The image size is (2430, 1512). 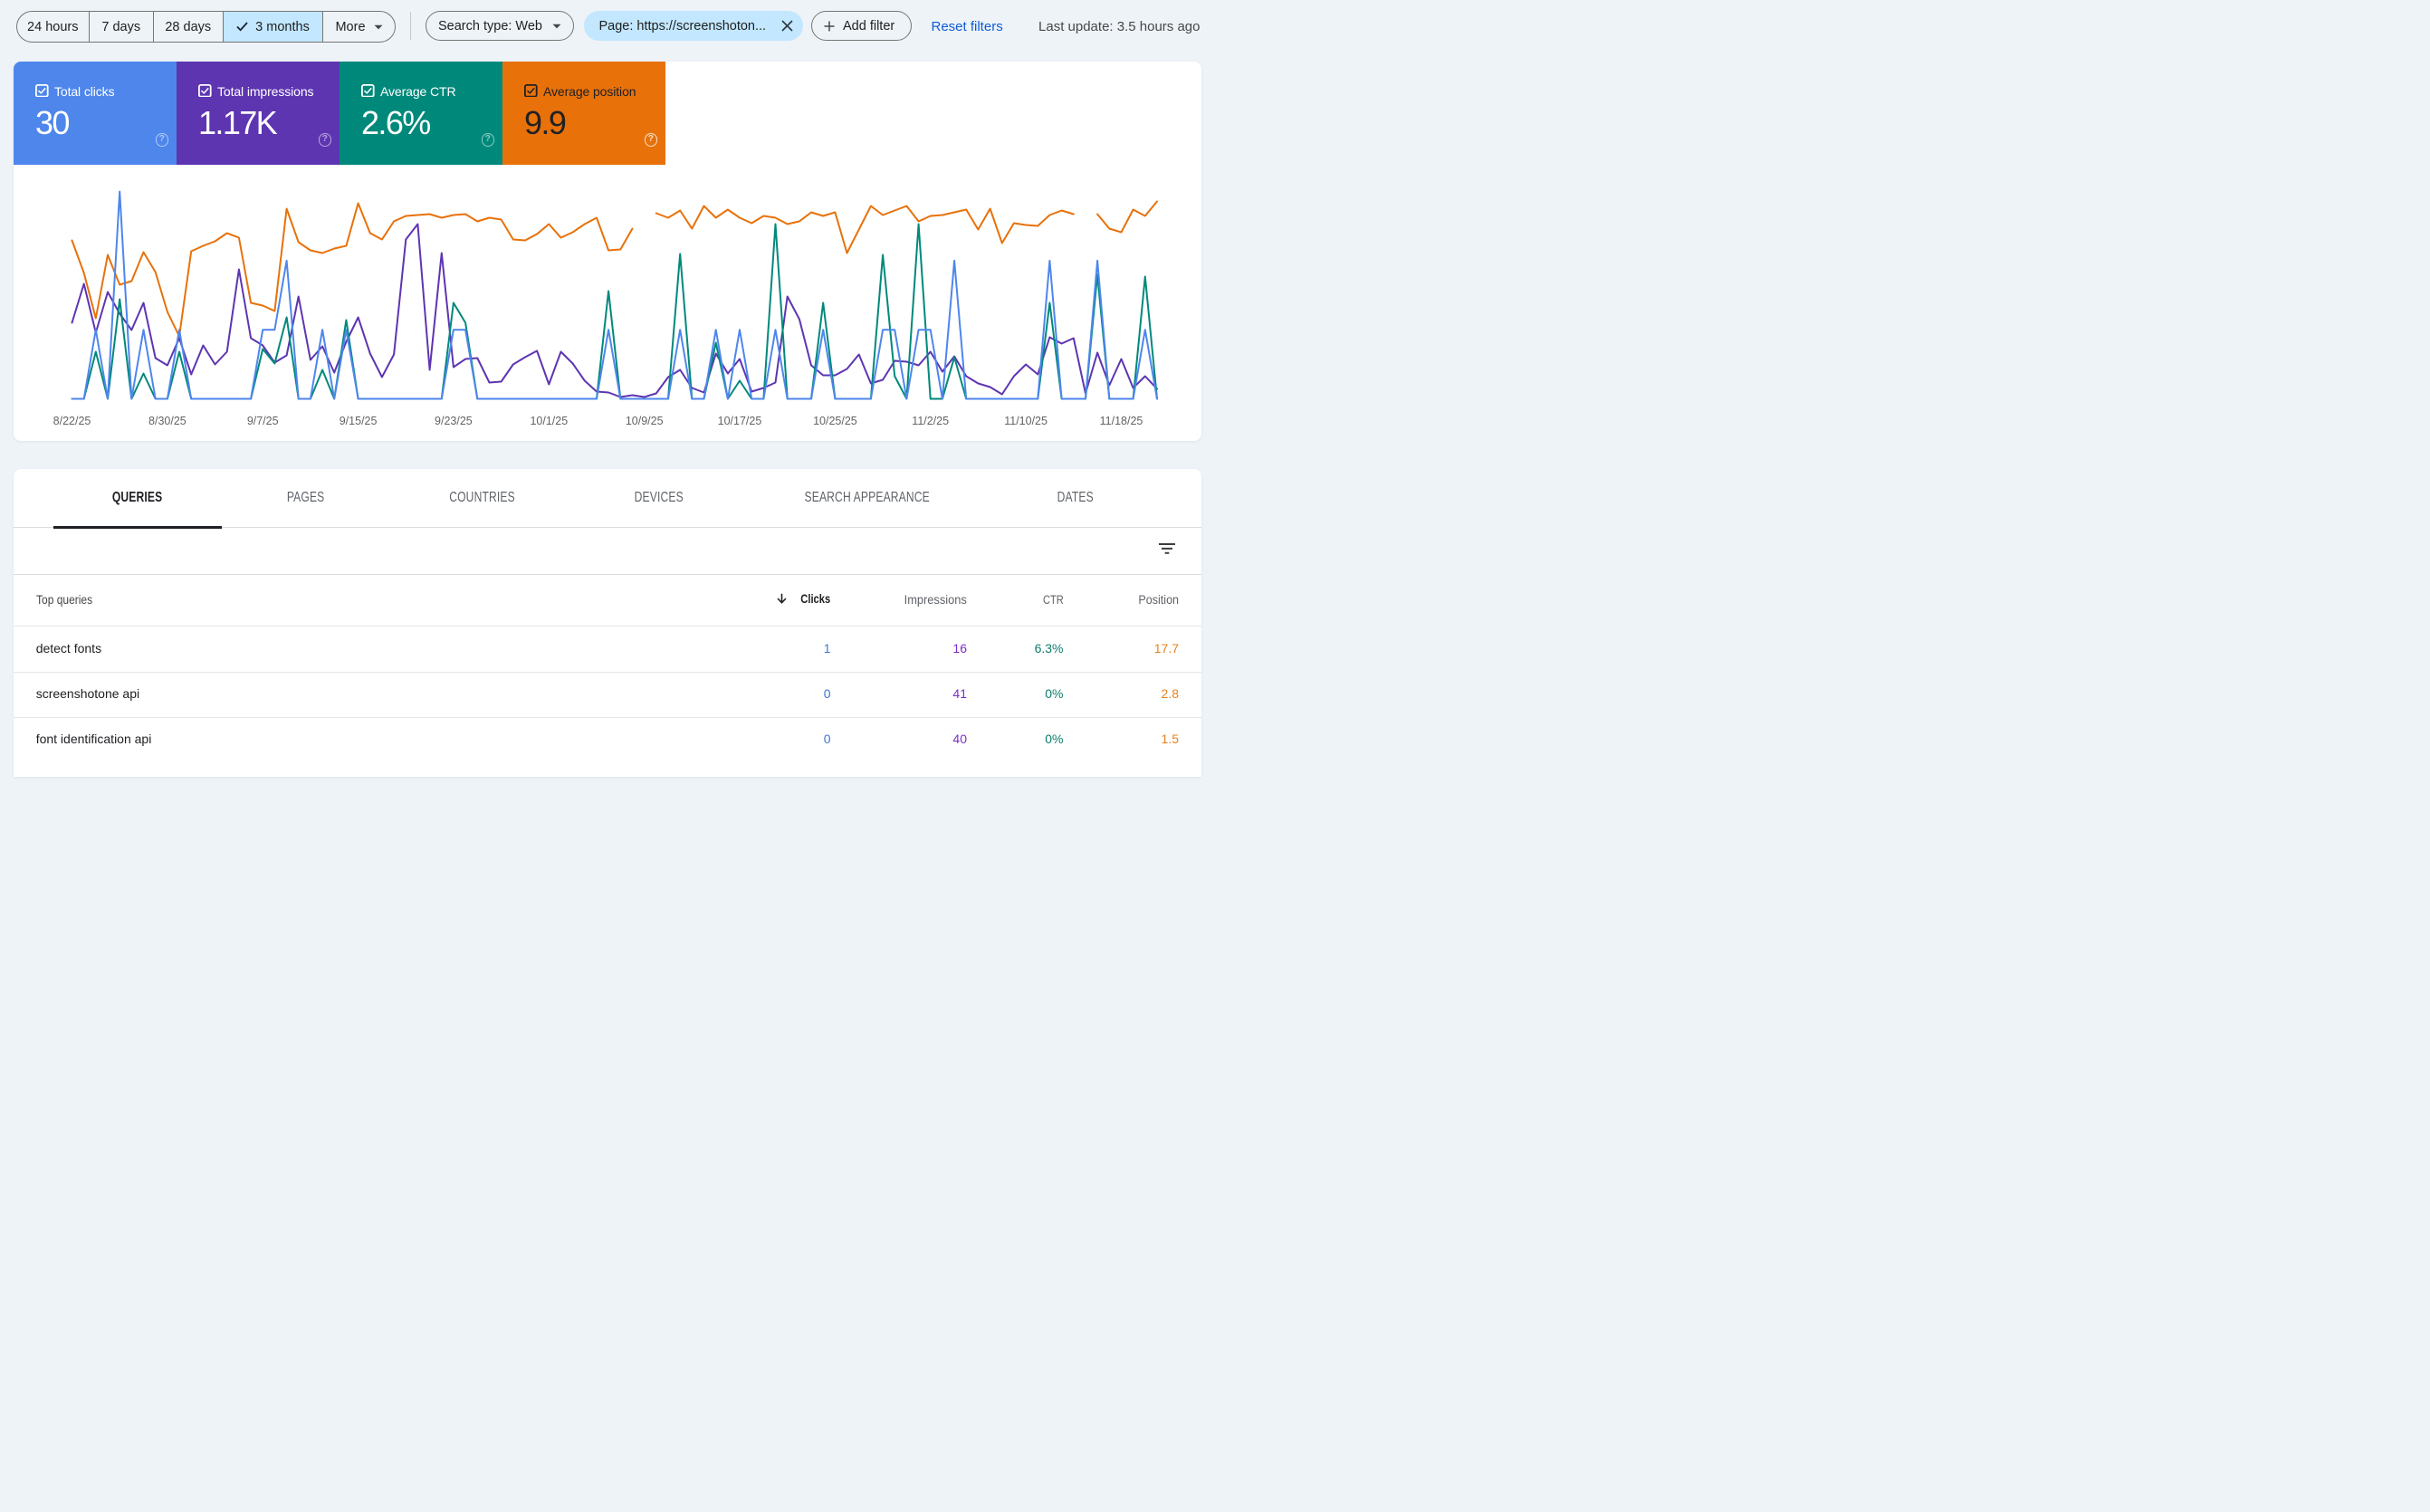 What do you see at coordinates (930, 421) in the screenshot?
I see `svg-text: 11/2/25` at bounding box center [930, 421].